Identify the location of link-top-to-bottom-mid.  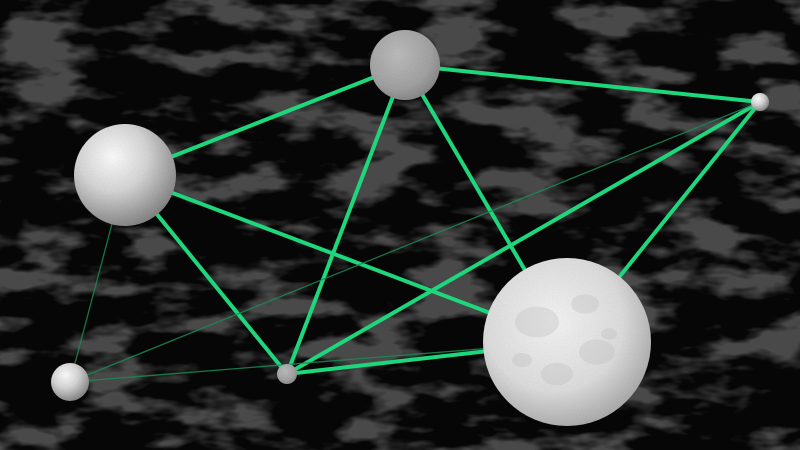
(346, 219).